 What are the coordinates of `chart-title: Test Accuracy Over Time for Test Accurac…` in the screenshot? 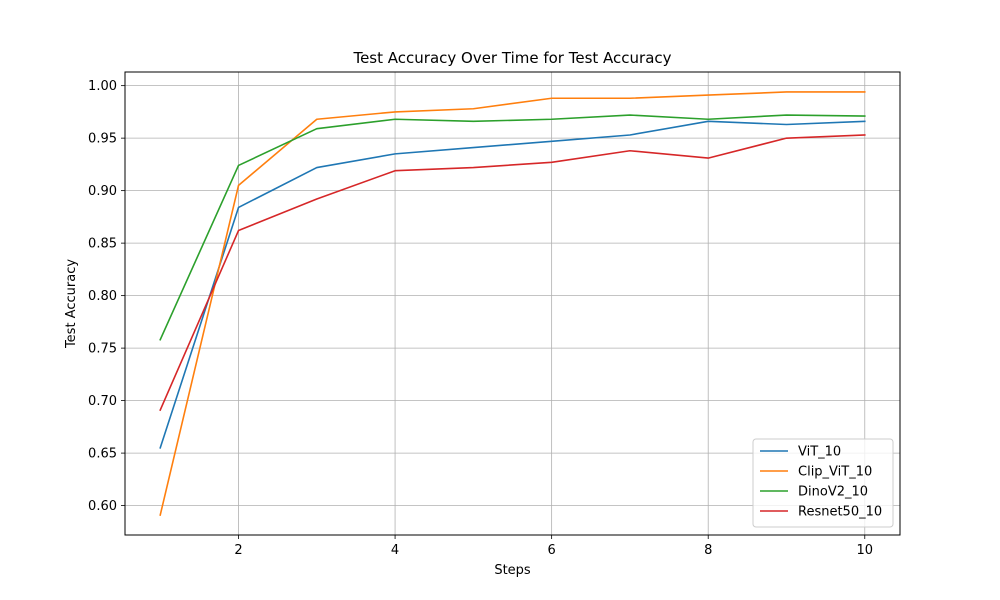 It's located at (511, 58).